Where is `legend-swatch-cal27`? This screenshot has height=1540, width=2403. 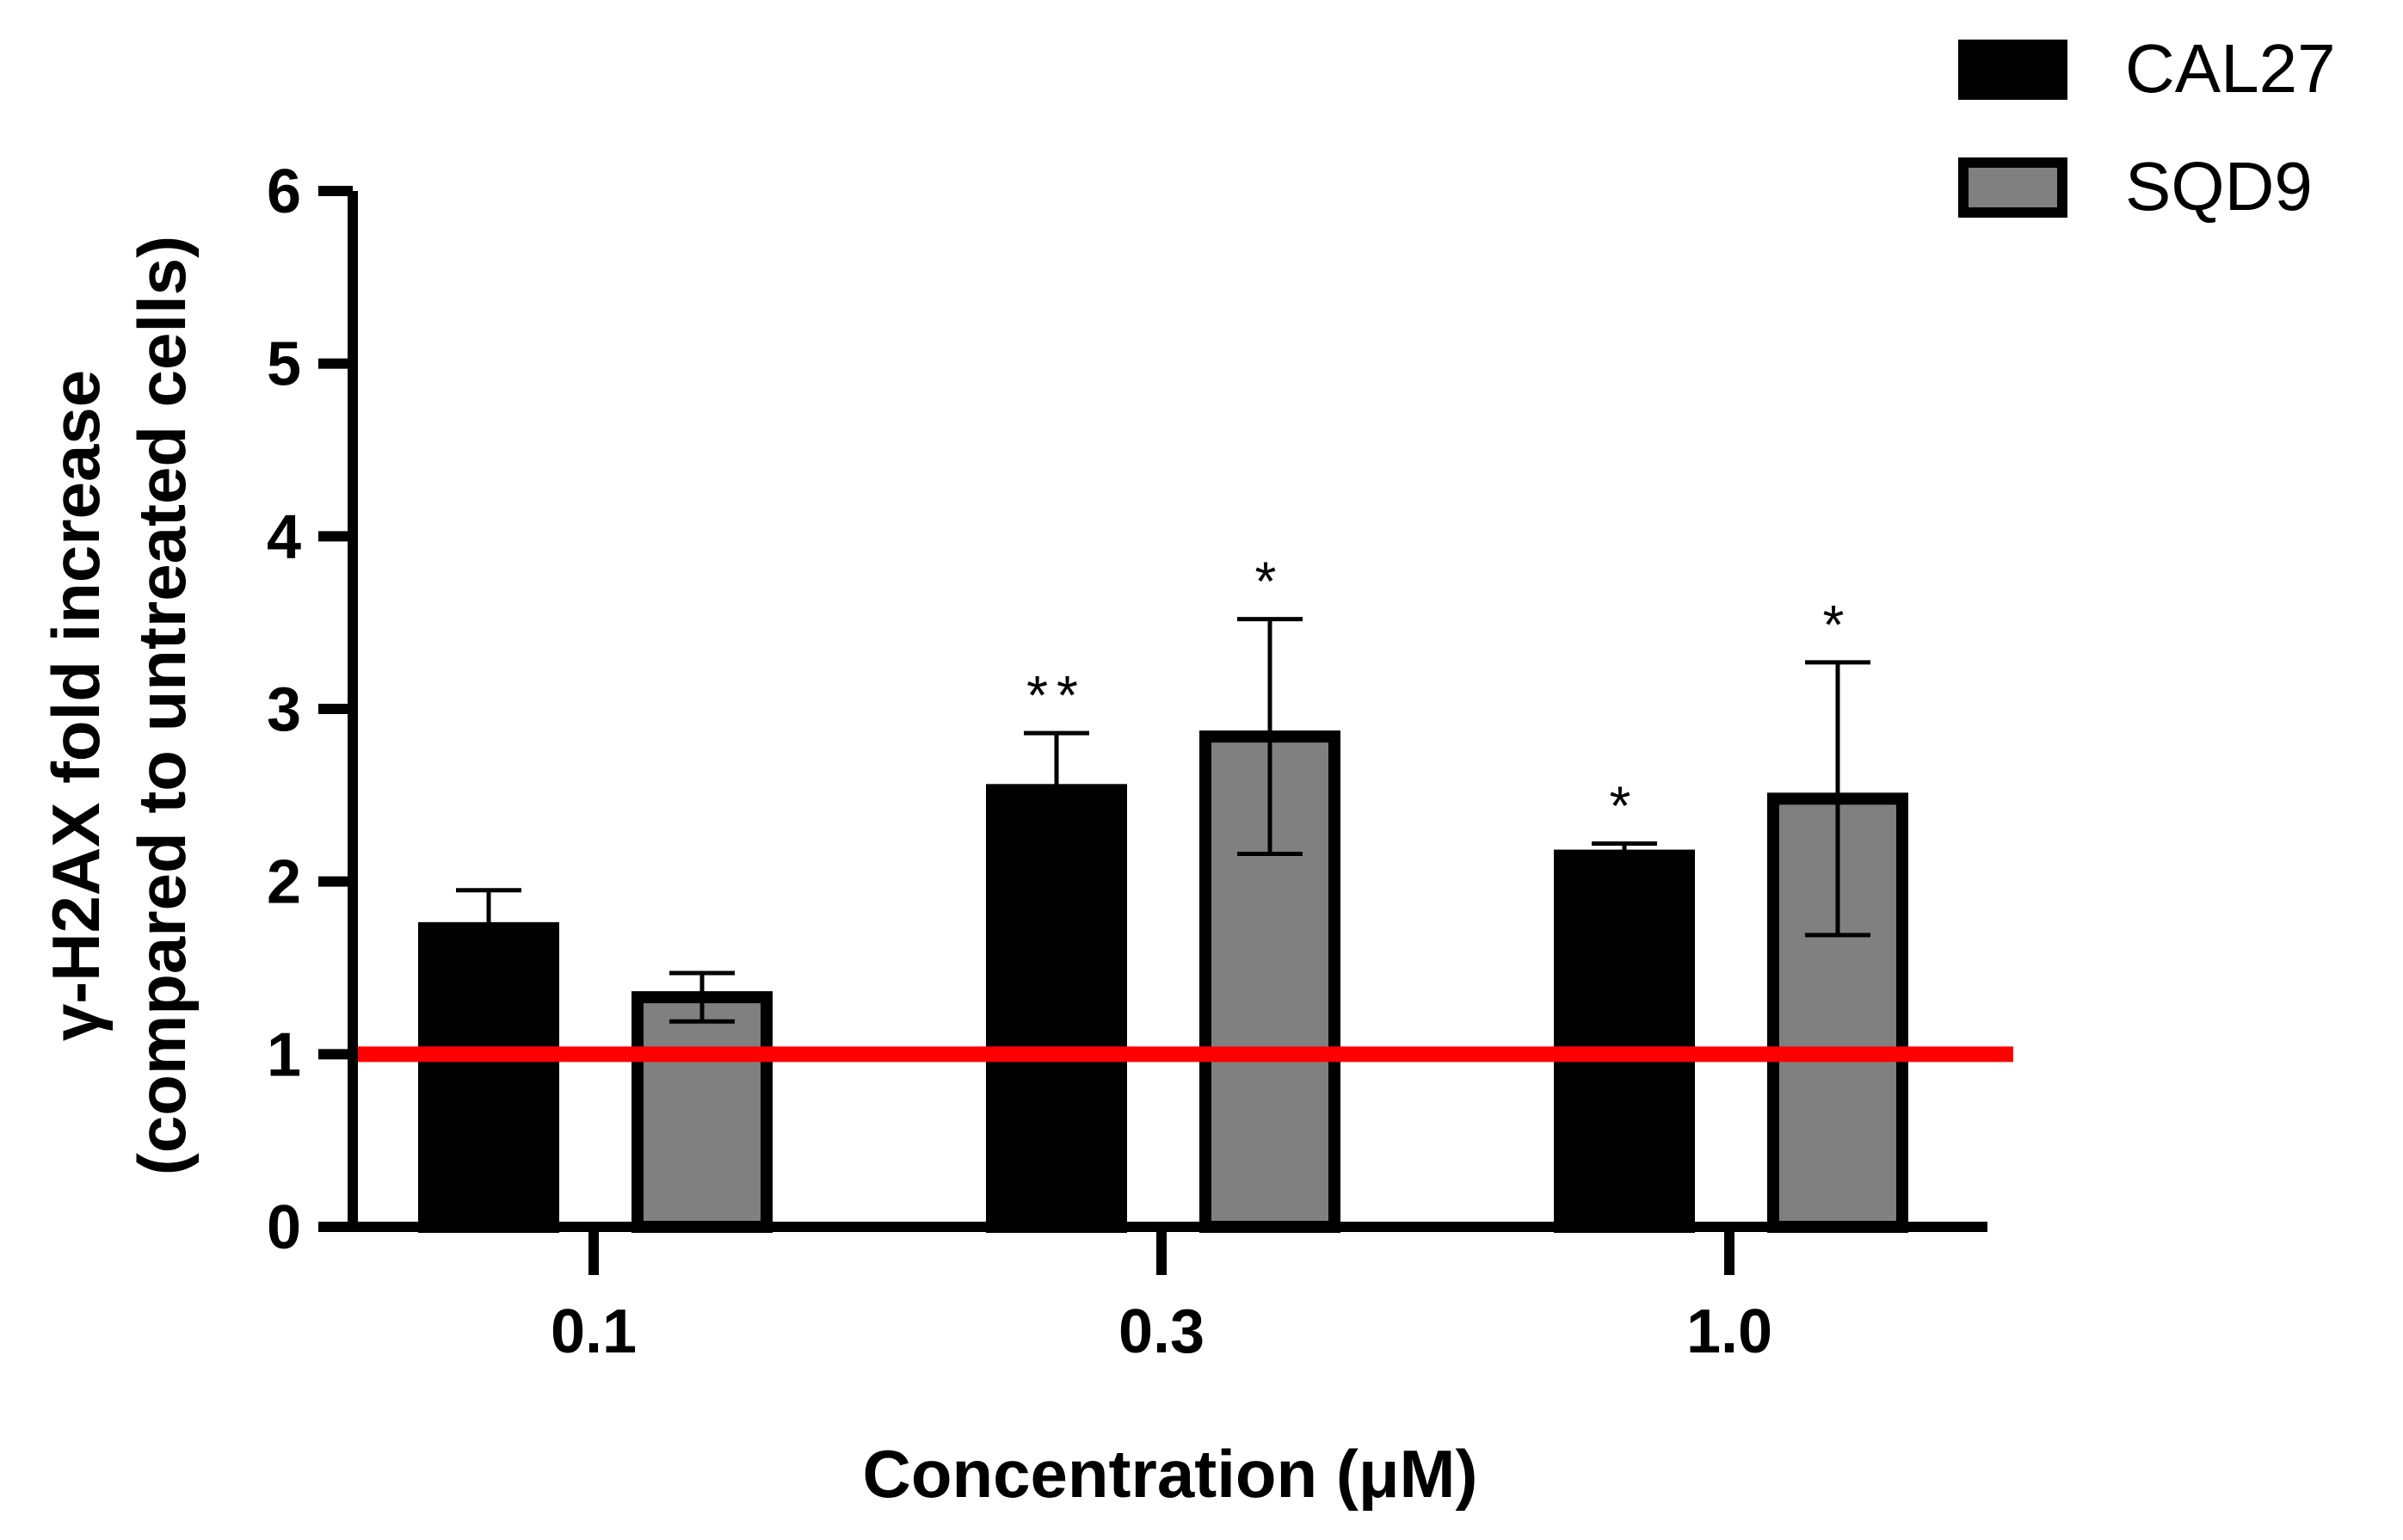
legend-swatch-cal27 is located at coordinates (2013, 70).